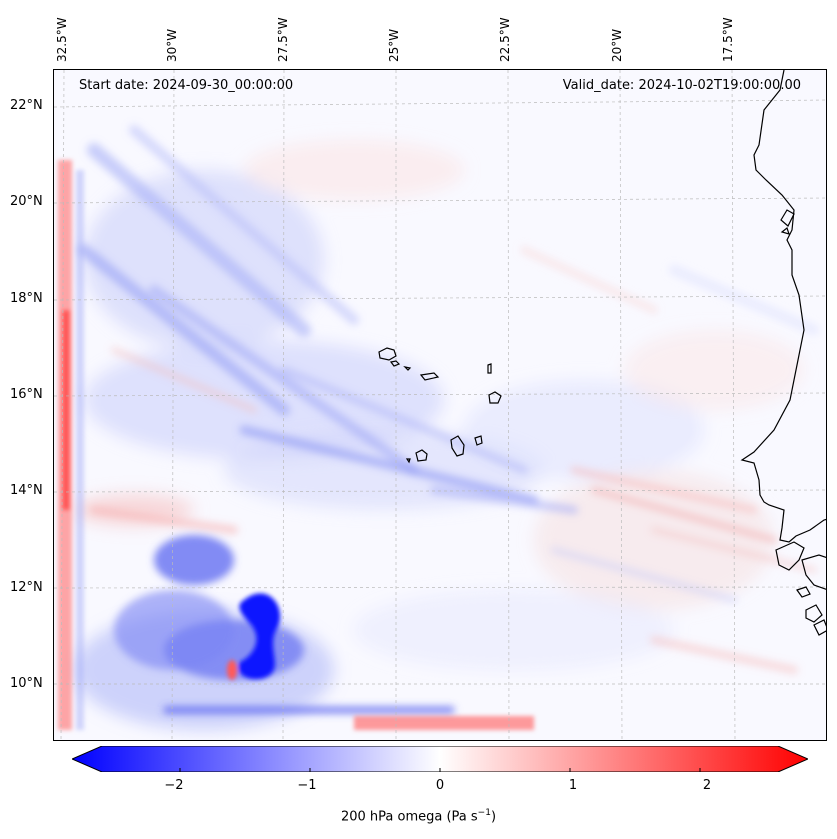  Describe the element at coordinates (186, 85) in the screenshot. I see `start-date-label: Start date: 2024-09-30_00:00:00` at that location.